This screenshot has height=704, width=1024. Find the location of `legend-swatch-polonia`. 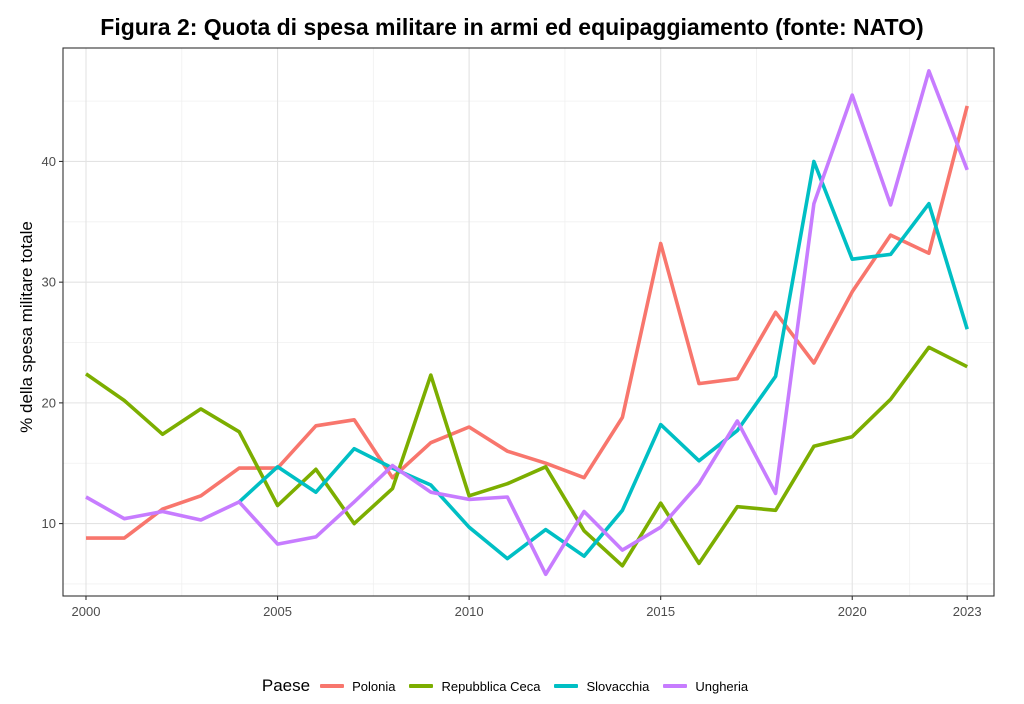

legend-swatch-polonia is located at coordinates (332, 686).